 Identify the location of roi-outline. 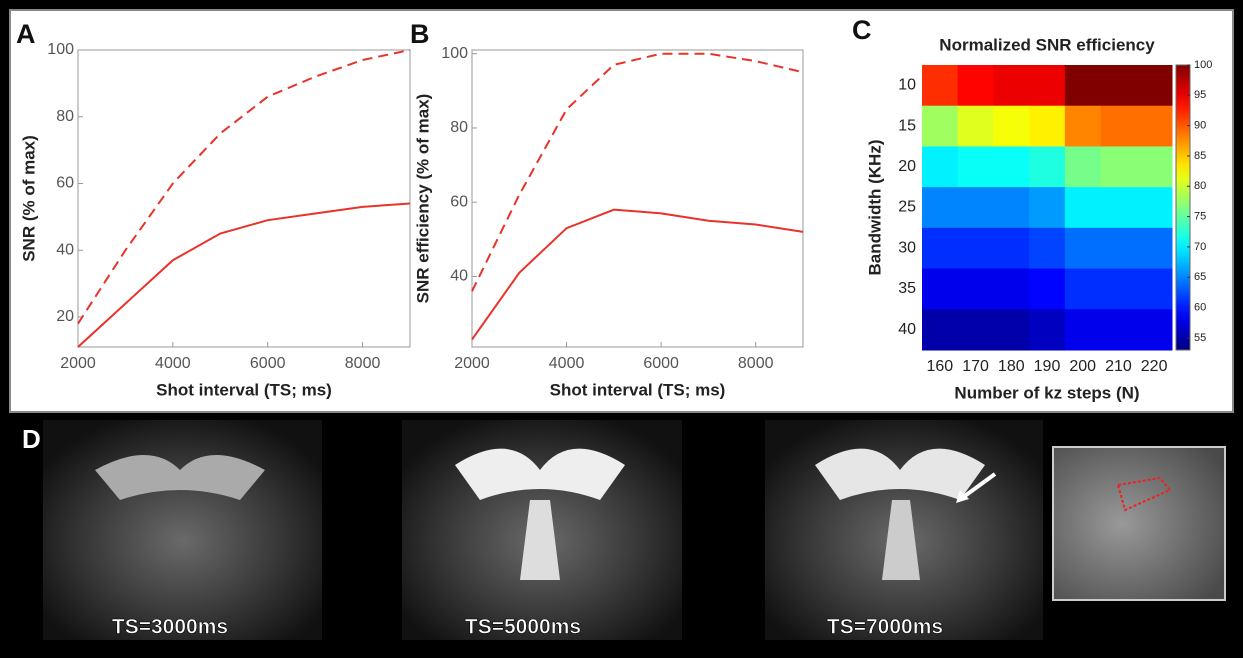
(1144, 494).